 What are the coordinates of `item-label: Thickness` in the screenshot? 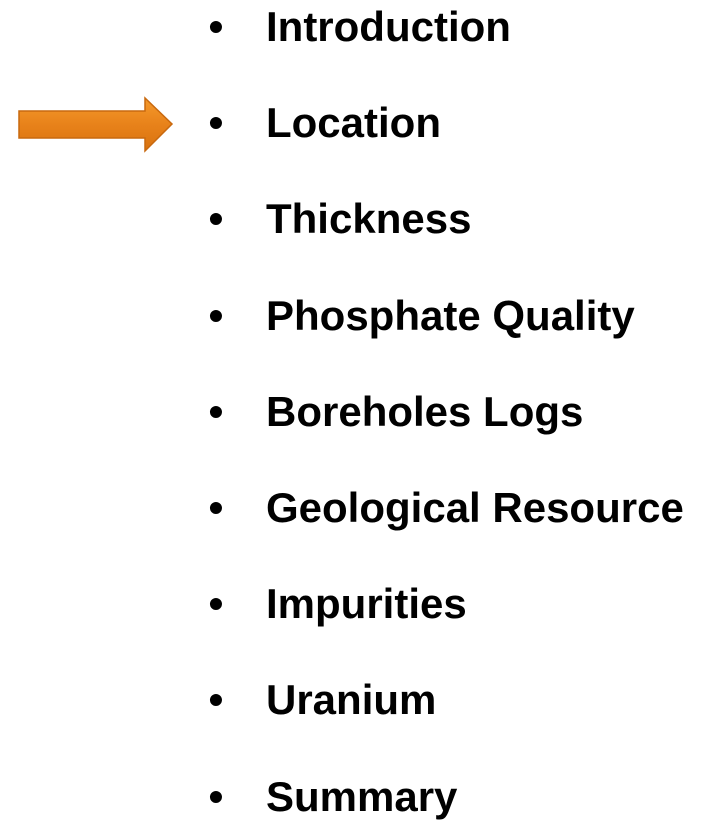 It's located at (369, 219).